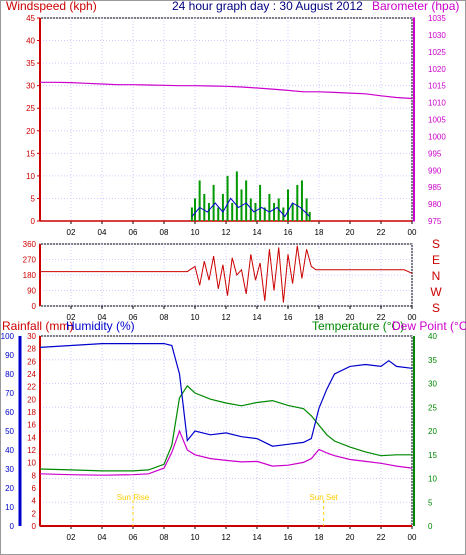 Image resolution: width=466 pixels, height=555 pixels. I want to click on windspeed-tick-label: 0, so click(33, 221).